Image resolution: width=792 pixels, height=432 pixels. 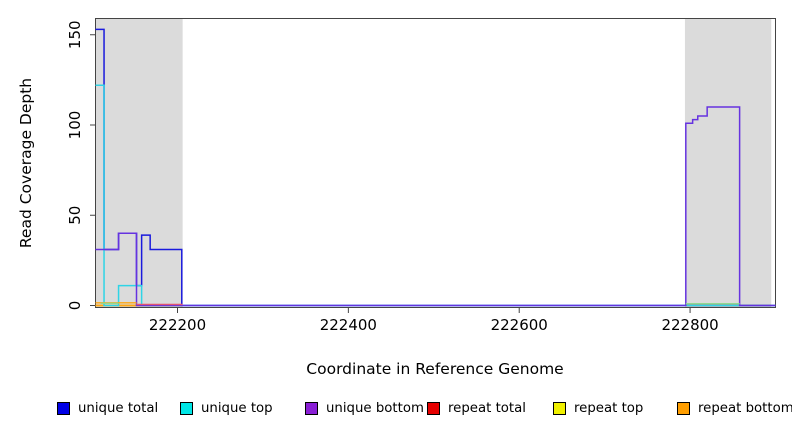 I want to click on x-tick-label: 222600, so click(x=519, y=325).